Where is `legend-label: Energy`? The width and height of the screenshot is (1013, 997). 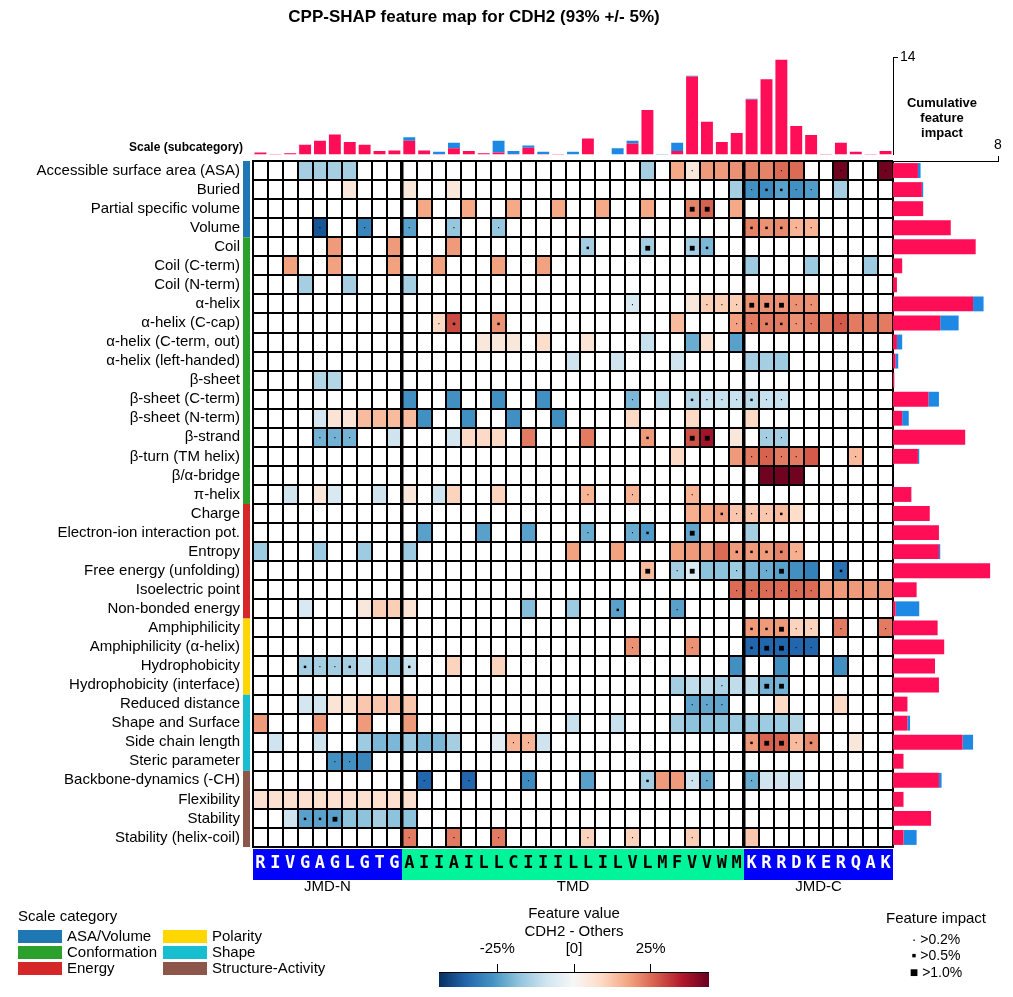 legend-label: Energy is located at coordinates (91, 967).